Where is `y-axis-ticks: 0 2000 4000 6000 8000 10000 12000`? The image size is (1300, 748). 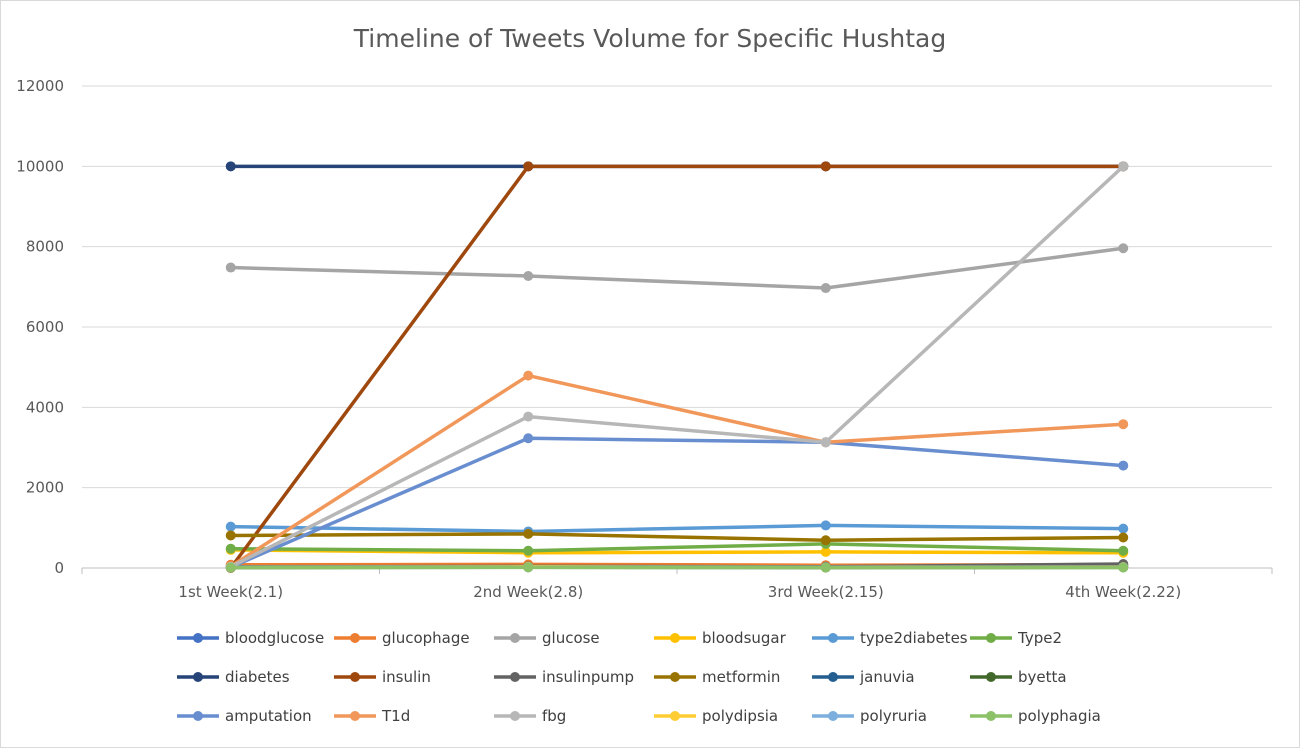 y-axis-ticks: 0 2000 4000 6000 8000 10000 12000 is located at coordinates (40, 327).